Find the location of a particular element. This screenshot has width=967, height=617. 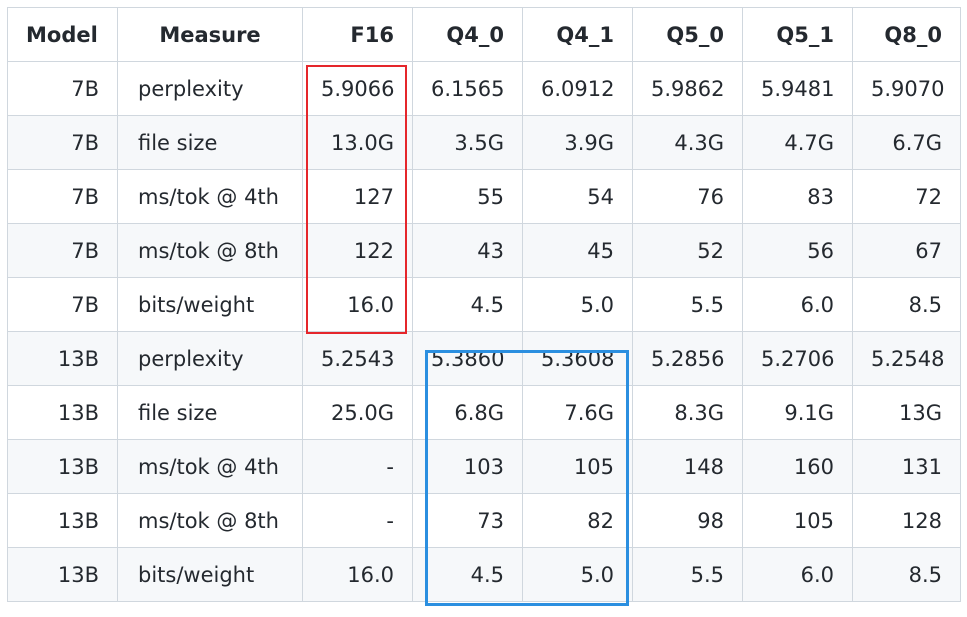

cell-q4-0: 5.3860 is located at coordinates (467, 358).